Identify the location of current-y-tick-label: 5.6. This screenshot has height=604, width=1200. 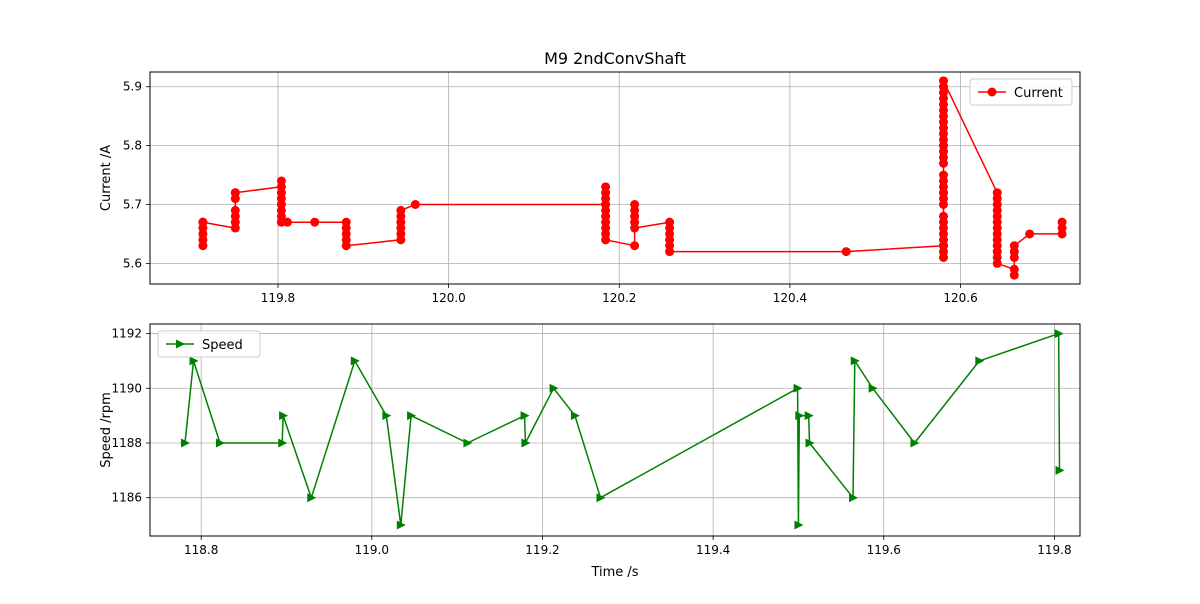
(132, 263).